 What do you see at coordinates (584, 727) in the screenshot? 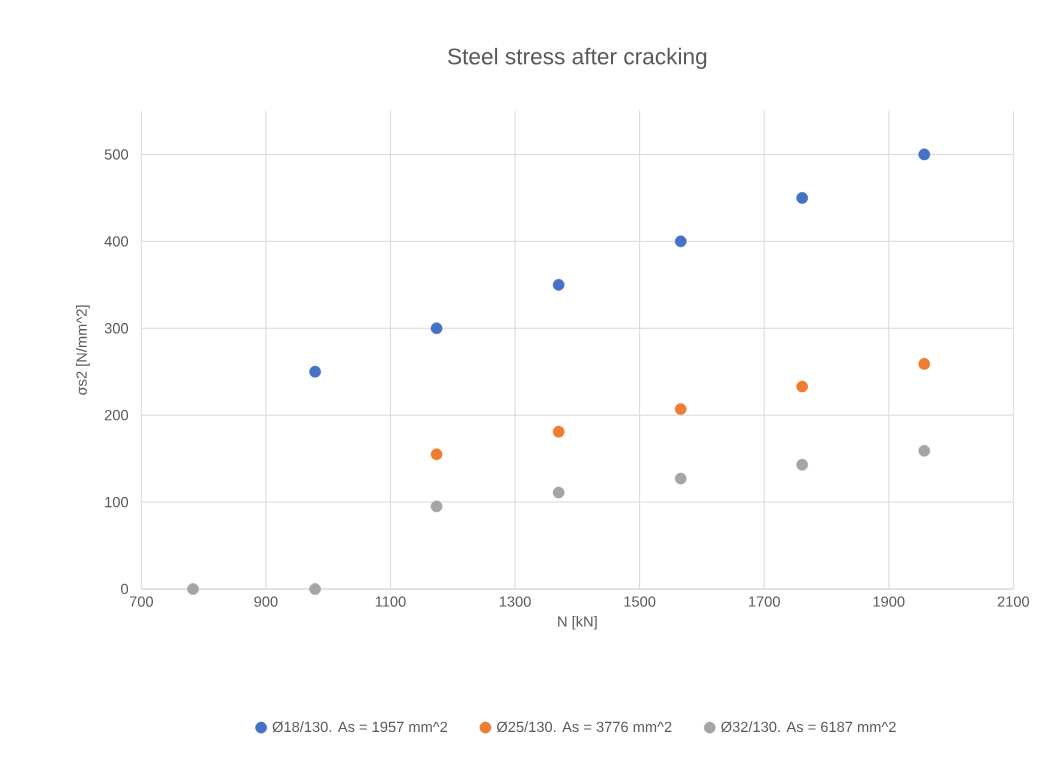
I see `legend-label: Ø25/130. As = 3776 mm^2` at bounding box center [584, 727].